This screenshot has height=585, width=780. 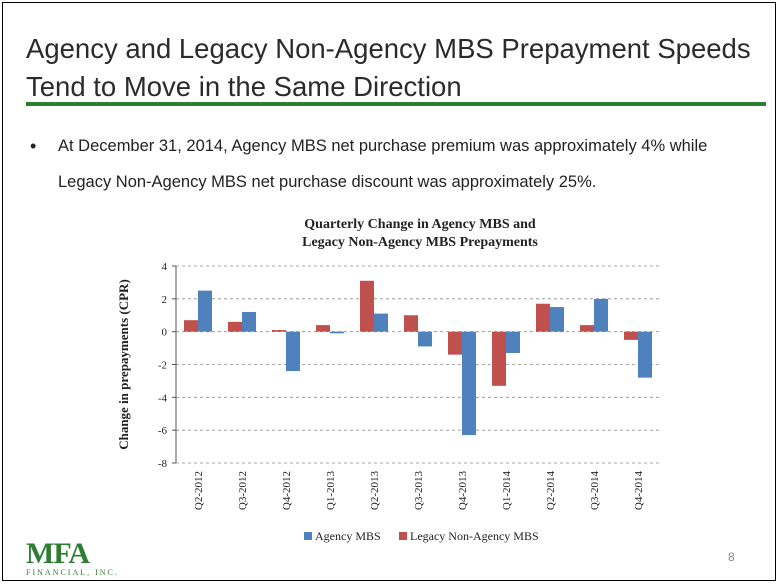 What do you see at coordinates (396, 104) in the screenshot?
I see `title-underline` at bounding box center [396, 104].